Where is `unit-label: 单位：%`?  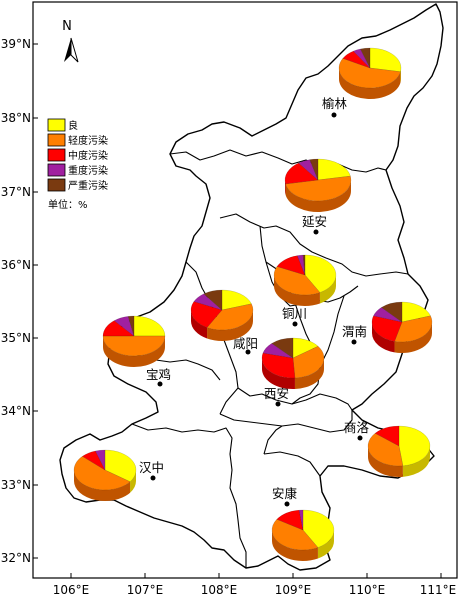 unit-label: 单位：% is located at coordinates (68, 204).